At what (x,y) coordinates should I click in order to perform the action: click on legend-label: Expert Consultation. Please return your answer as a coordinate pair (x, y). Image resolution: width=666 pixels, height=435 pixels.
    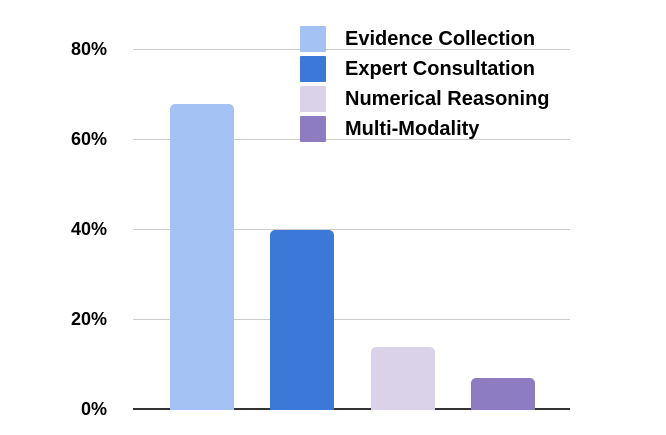
    Looking at the image, I should click on (440, 68).